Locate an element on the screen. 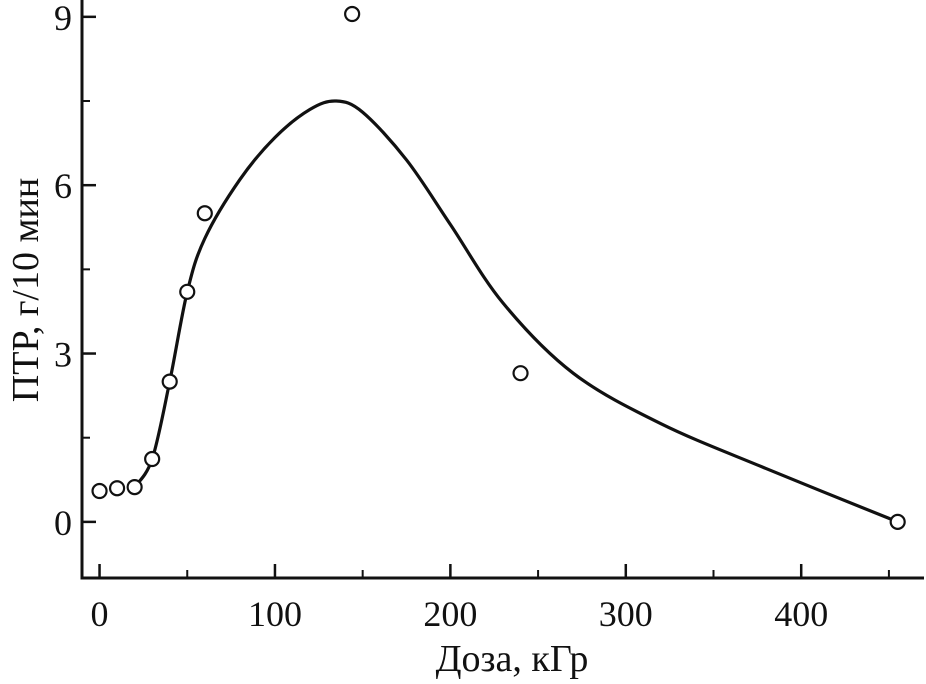  x-tick-label-100: 100 is located at coordinates (275, 614).